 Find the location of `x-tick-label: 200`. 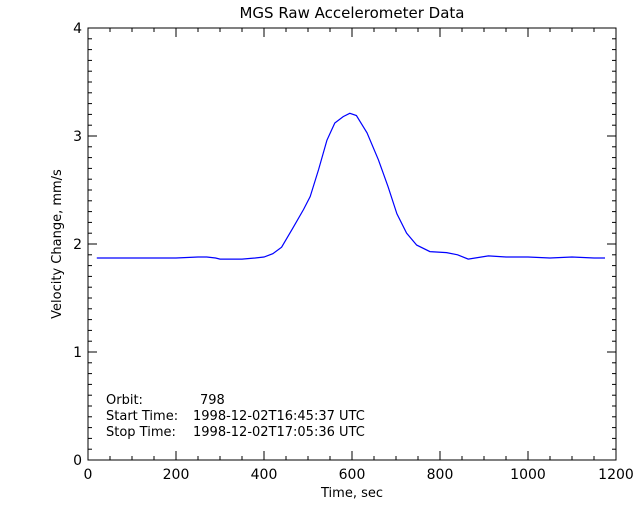

x-tick-label: 200 is located at coordinates (176, 475).